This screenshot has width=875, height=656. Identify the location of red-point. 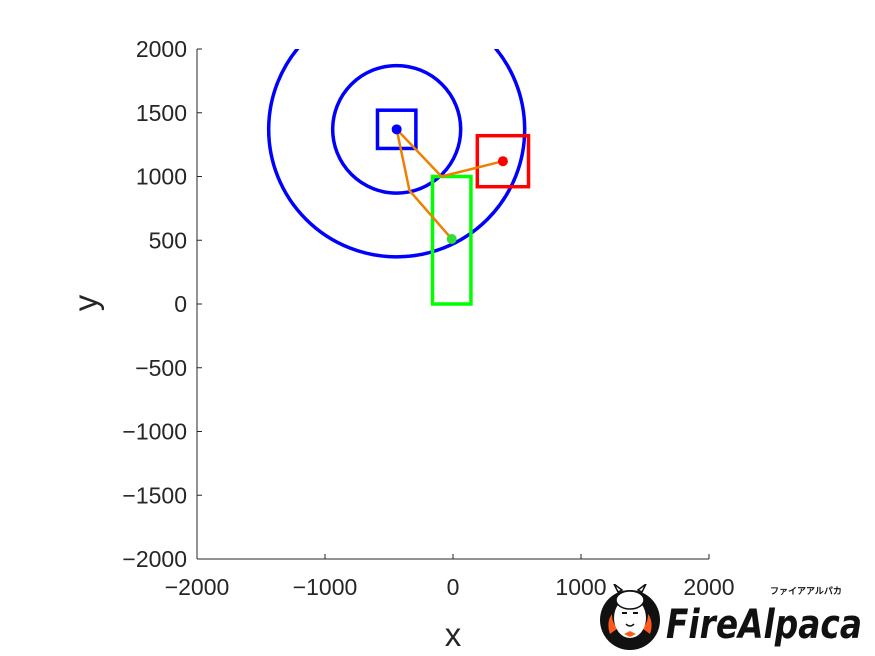
(502, 161).